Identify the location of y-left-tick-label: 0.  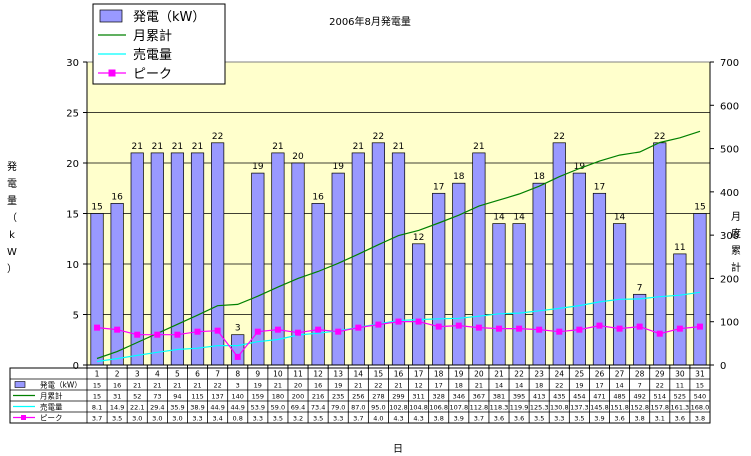
(76, 366).